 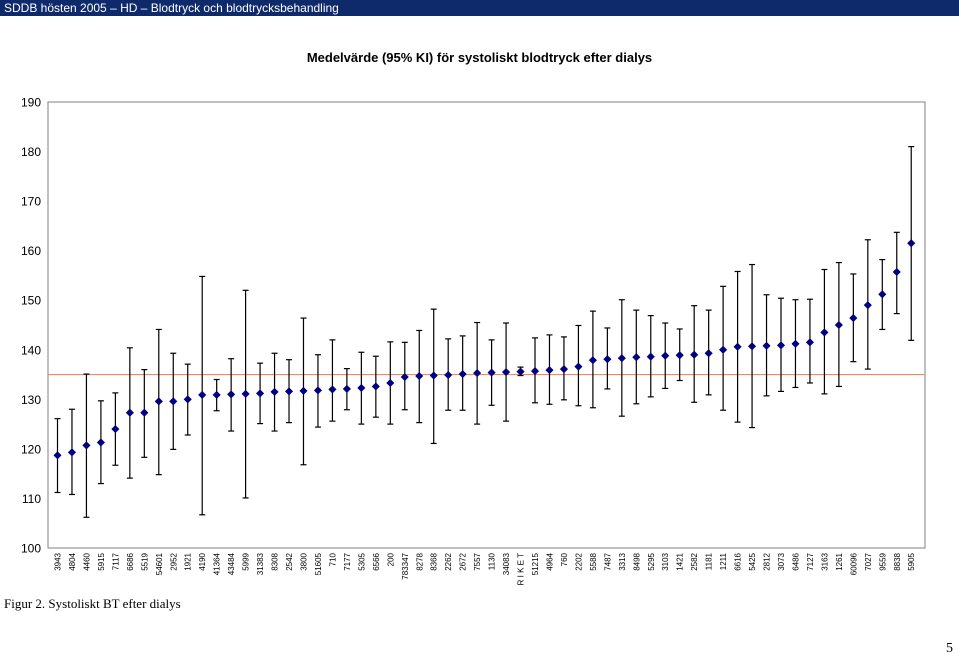 What do you see at coordinates (434, 561) in the screenshot?
I see `x-tick-label: 8368` at bounding box center [434, 561].